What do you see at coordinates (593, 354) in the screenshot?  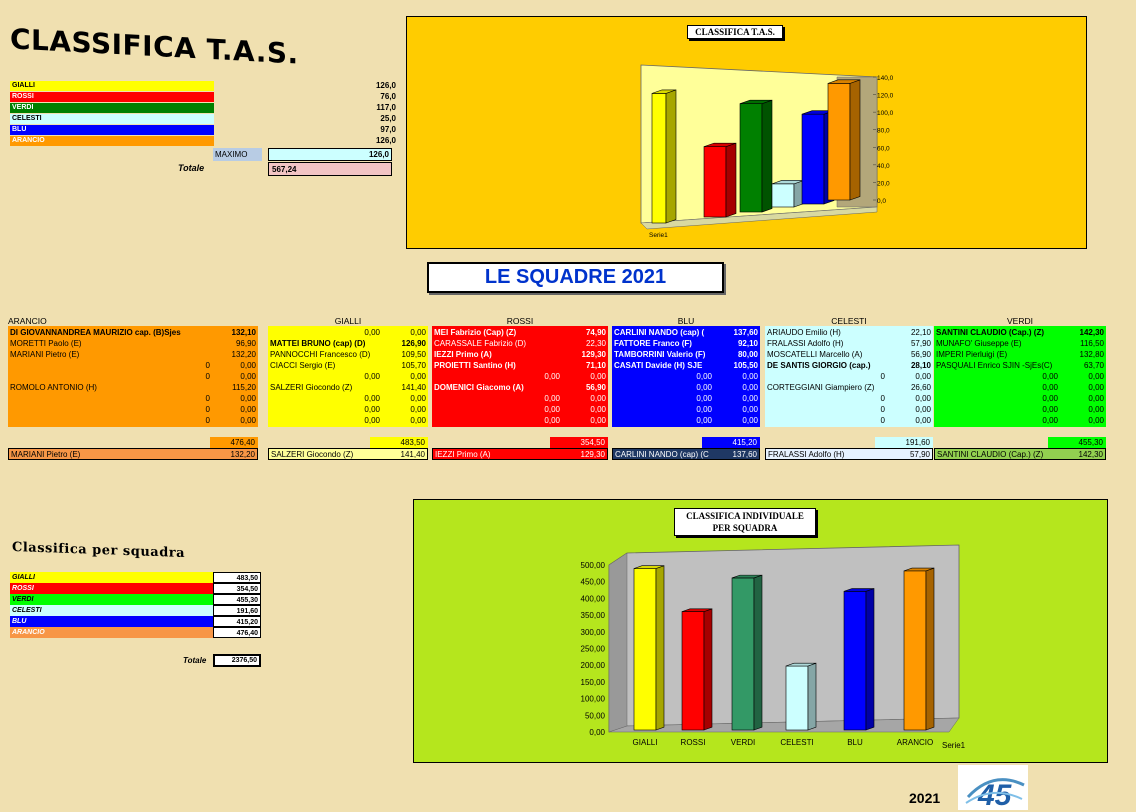 I see `member-score: 129,30` at bounding box center [593, 354].